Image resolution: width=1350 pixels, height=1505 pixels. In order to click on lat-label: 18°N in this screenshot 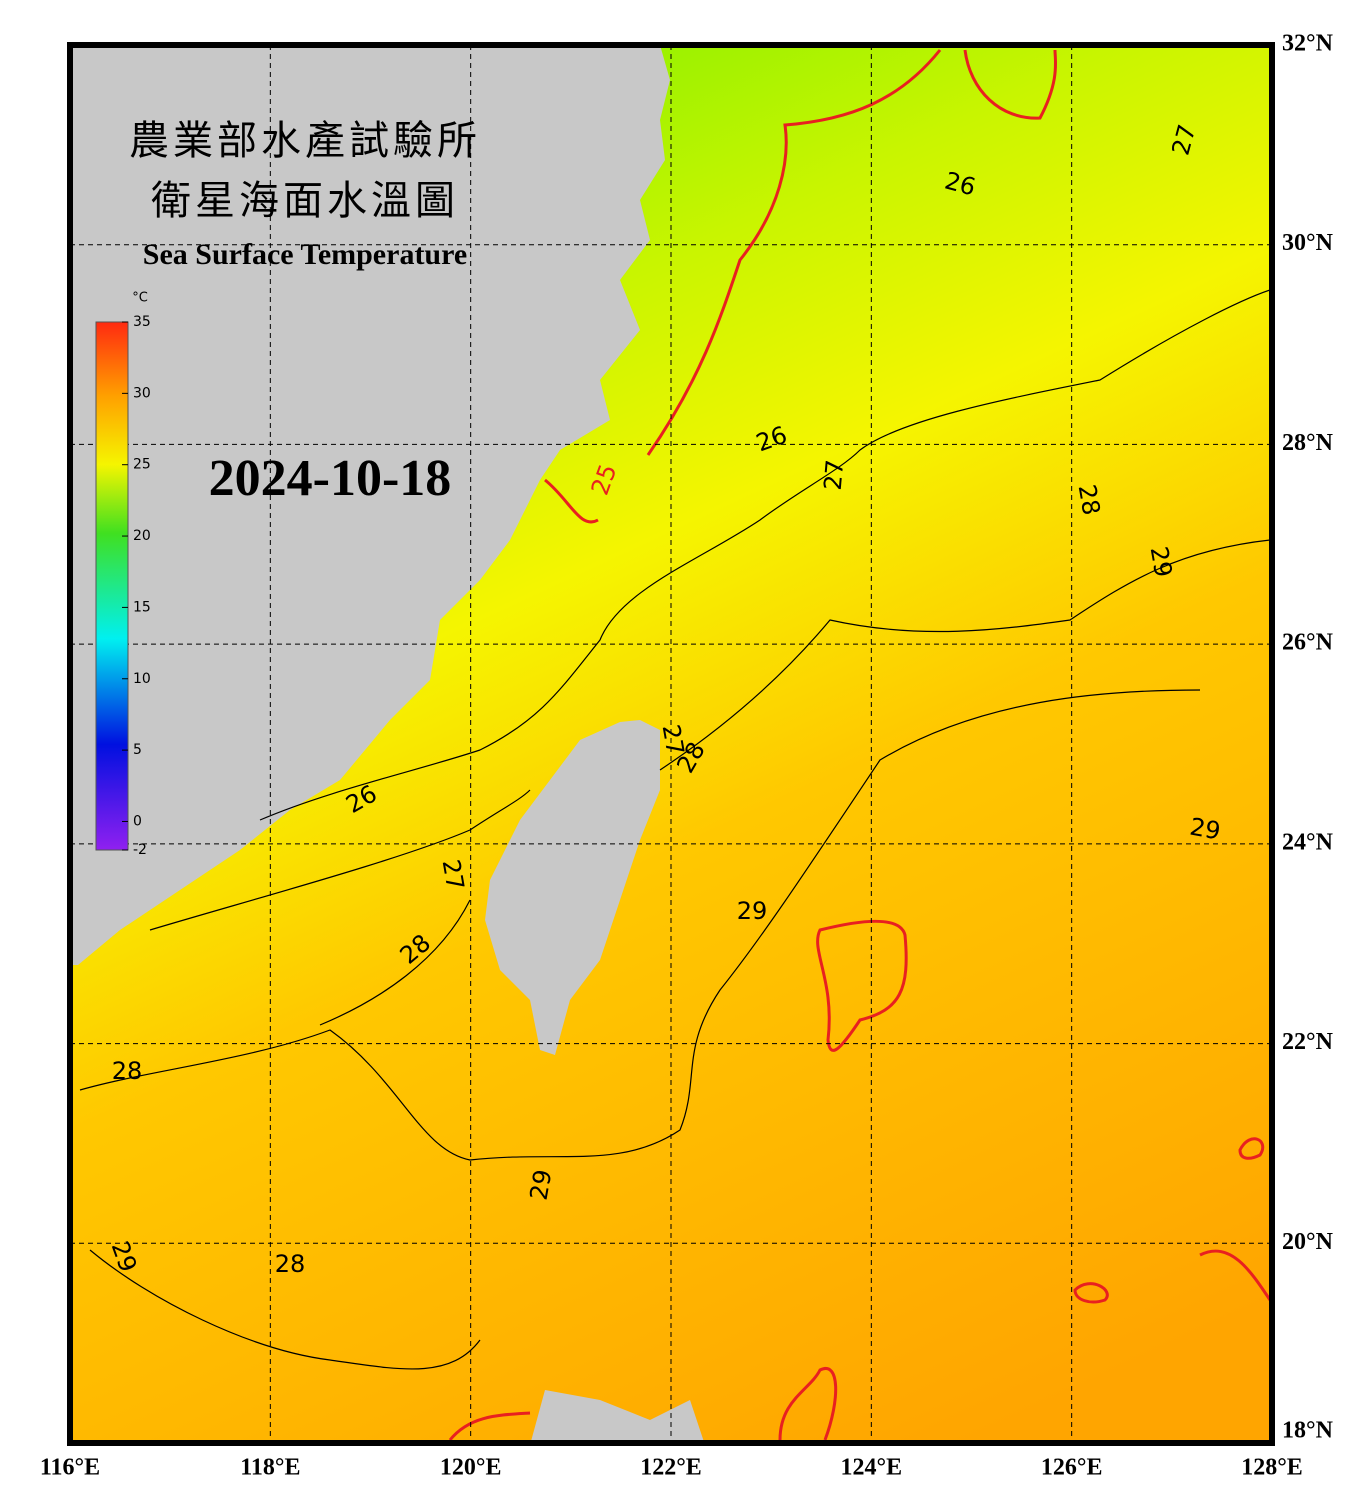, I will do `click(1308, 1431)`.